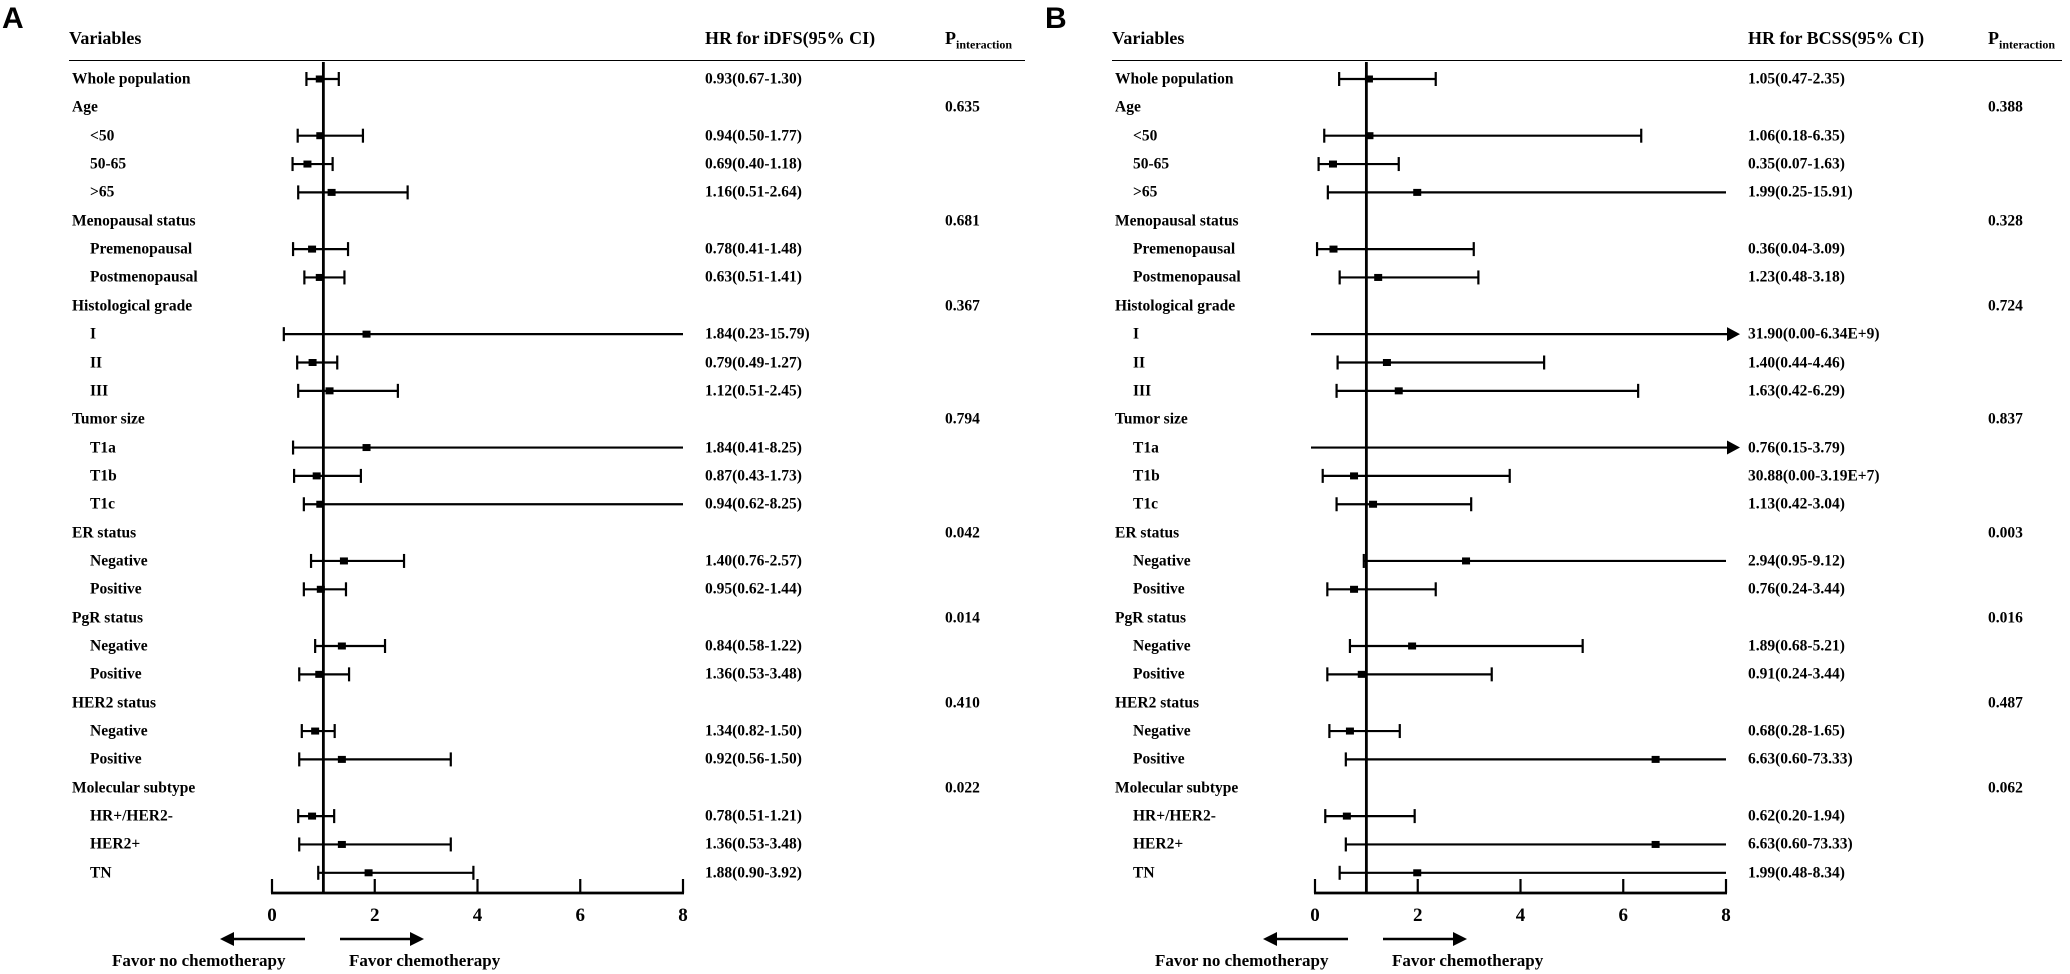 This screenshot has width=2070, height=974. What do you see at coordinates (1151, 419) in the screenshot?
I see `group-label: Tumor size` at bounding box center [1151, 419].